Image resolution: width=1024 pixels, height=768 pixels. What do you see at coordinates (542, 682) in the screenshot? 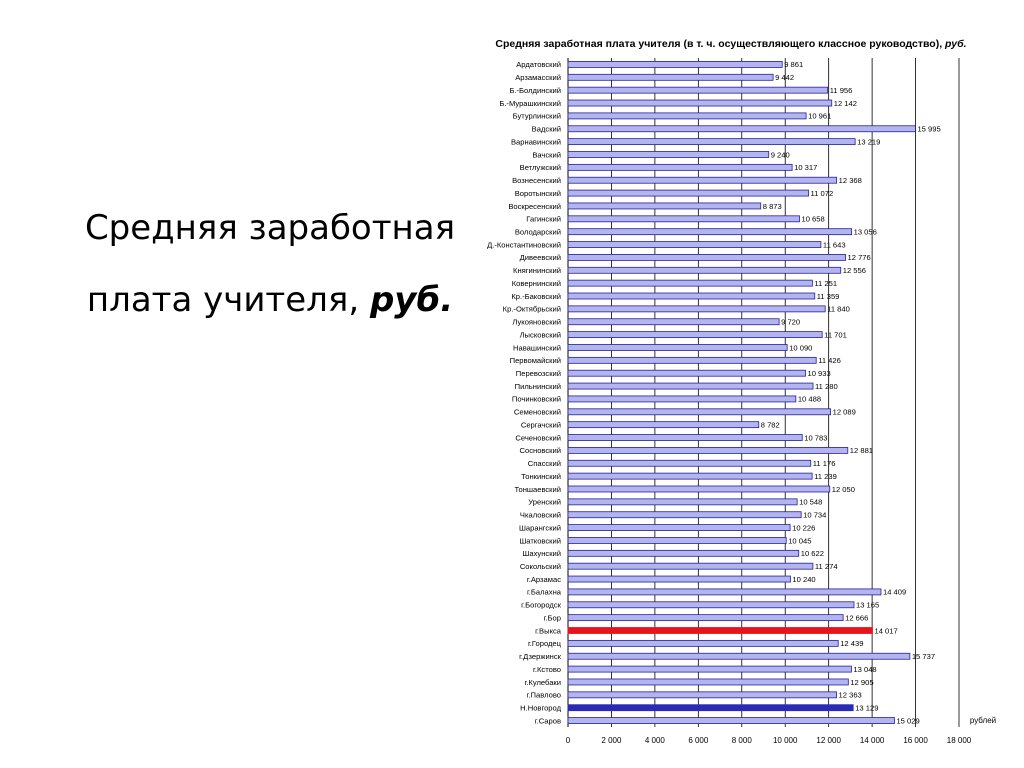
I see `category-label: г.Кулебаки` at bounding box center [542, 682].